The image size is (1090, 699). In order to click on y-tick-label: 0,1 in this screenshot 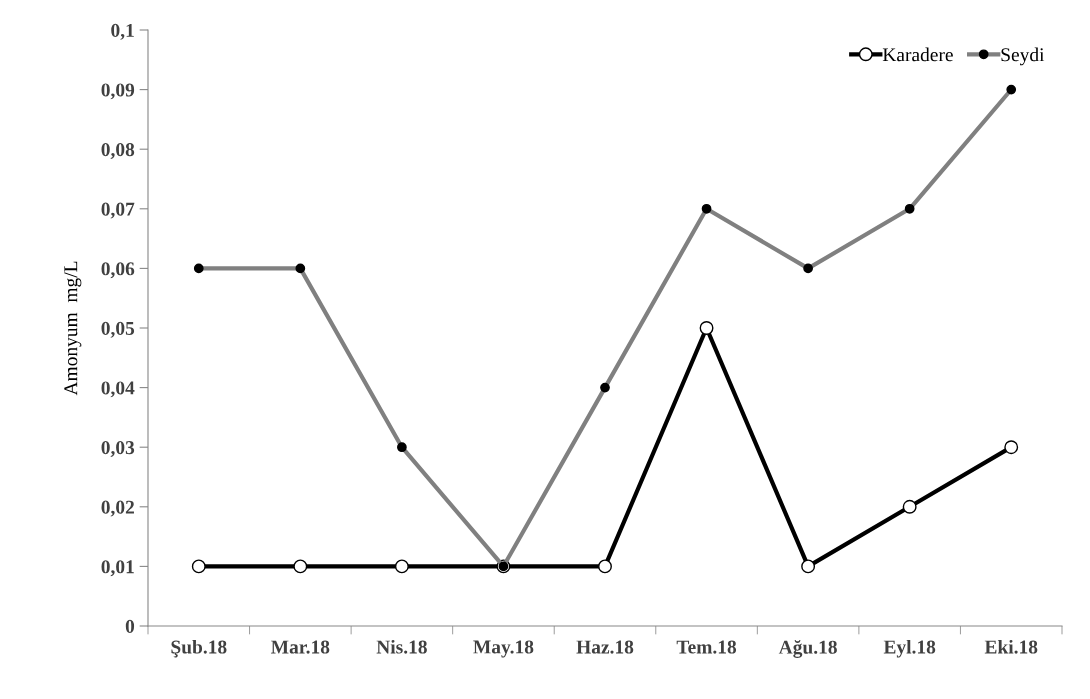, I will do `click(122, 31)`.